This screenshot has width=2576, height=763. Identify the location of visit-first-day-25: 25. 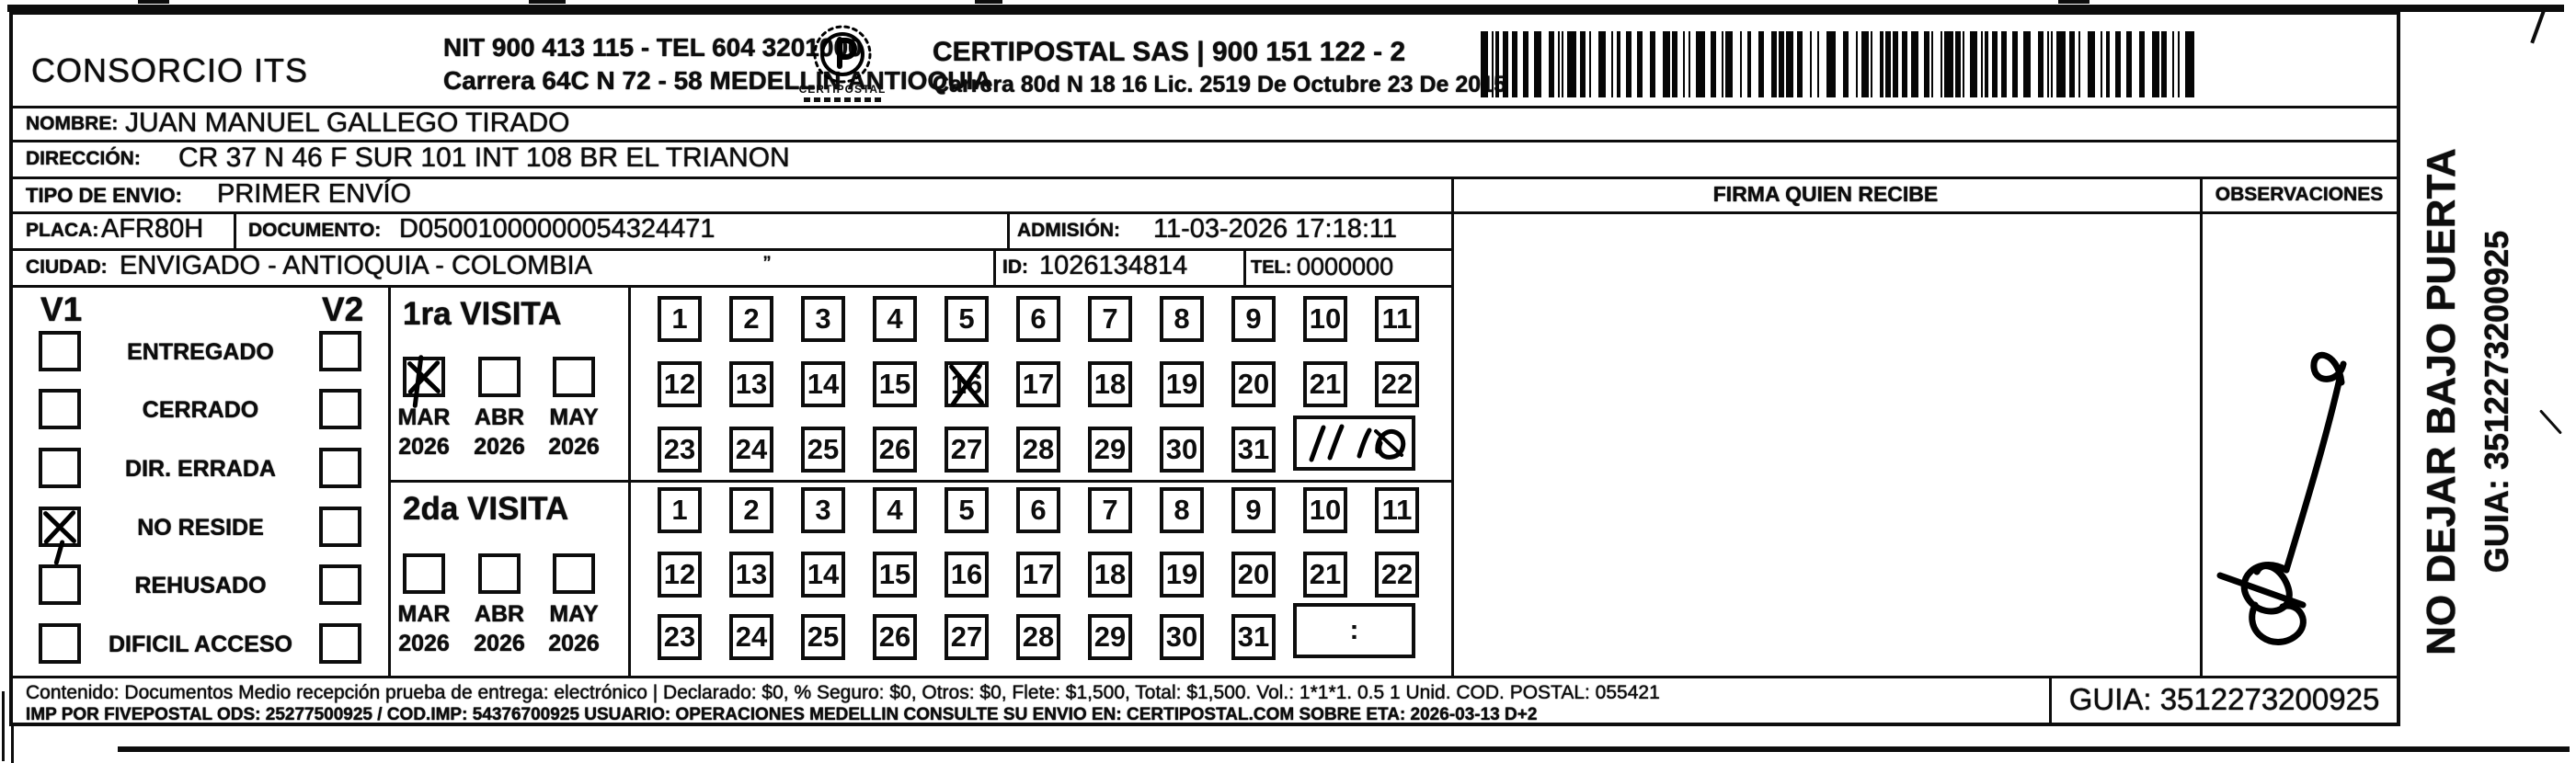
(823, 450).